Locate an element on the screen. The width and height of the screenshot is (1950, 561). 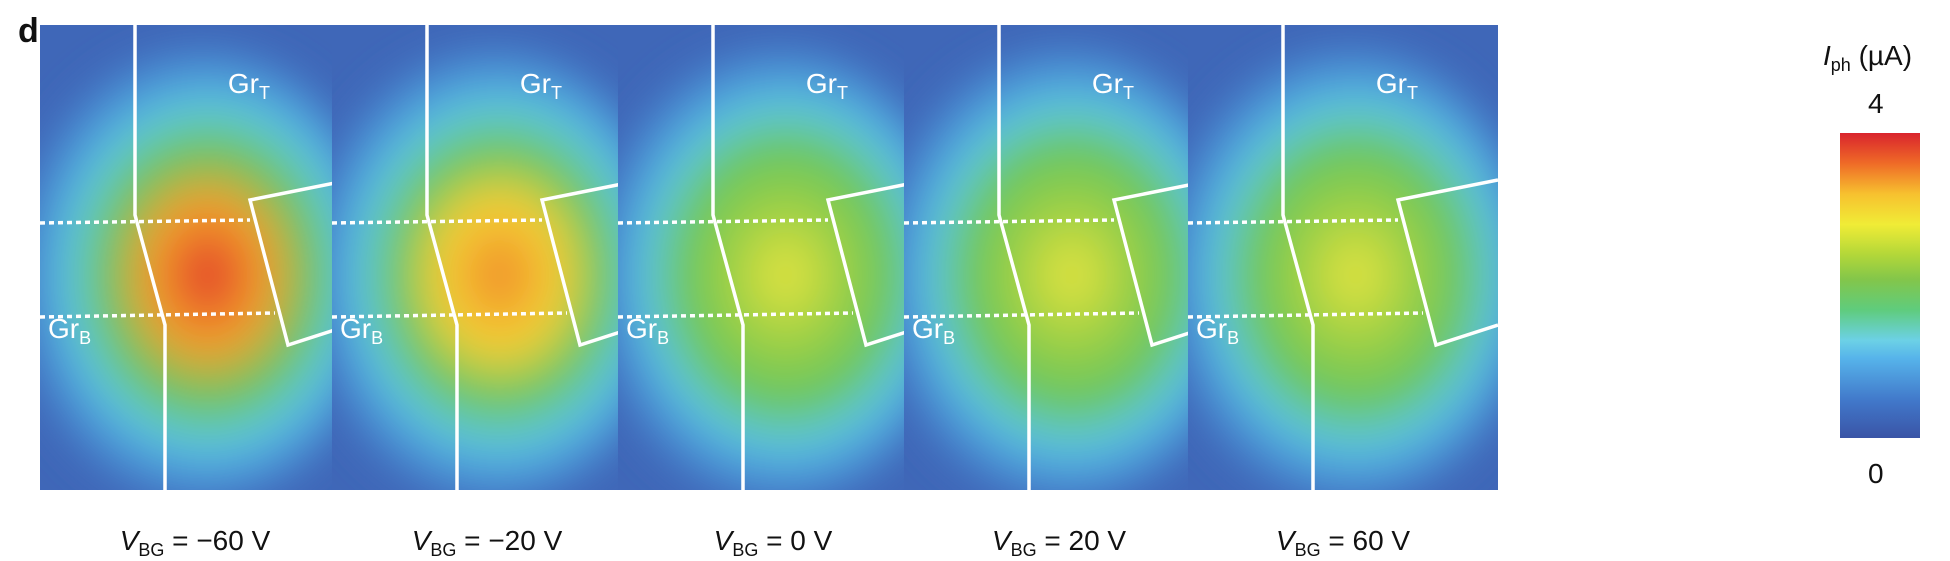
colorbar-unit: (µA) is located at coordinates (1885, 55).